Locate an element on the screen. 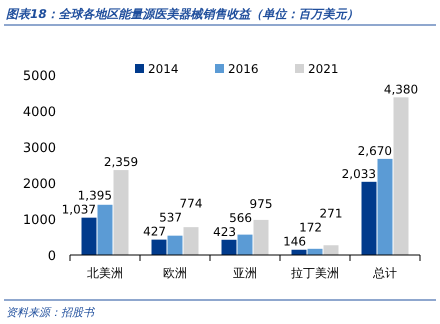 Image resolution: width=440 pixels, height=324 pixels. x-tick-label: 拉丁美洲 is located at coordinates (315, 273).